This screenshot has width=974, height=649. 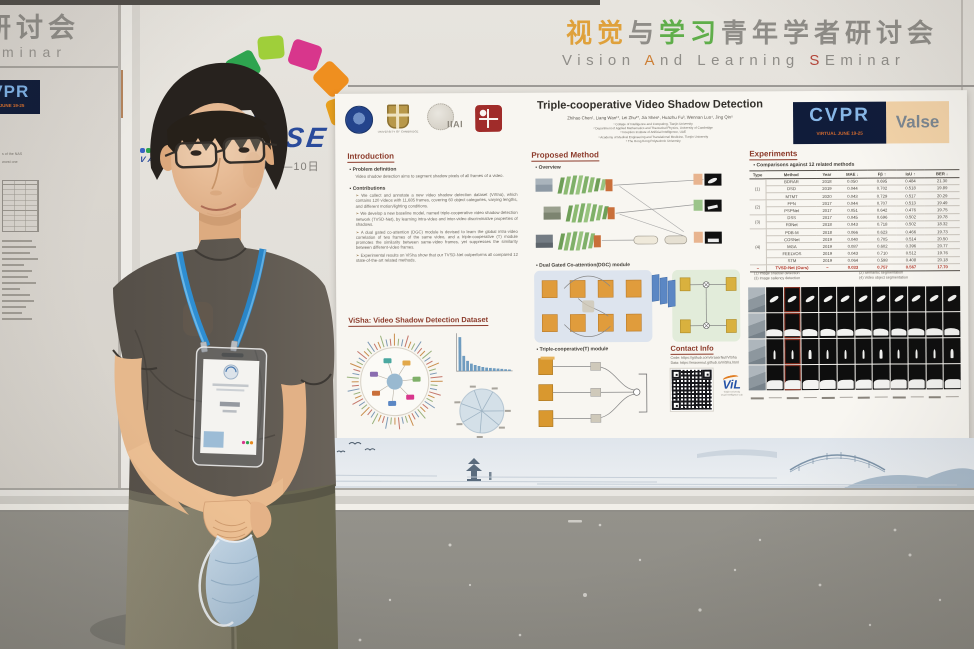 What do you see at coordinates (216, 173) in the screenshot?
I see `nose` at bounding box center [216, 173].